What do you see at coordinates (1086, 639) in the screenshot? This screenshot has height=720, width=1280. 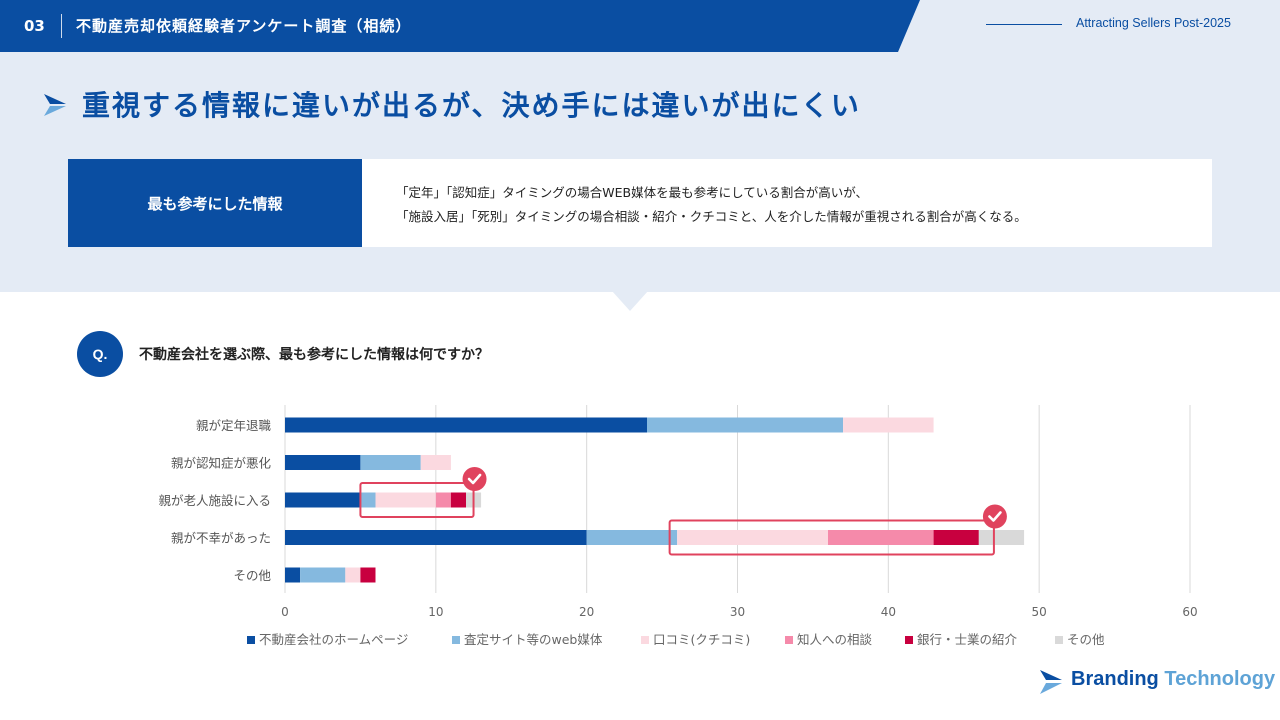 I see `legend-label: その他` at bounding box center [1086, 639].